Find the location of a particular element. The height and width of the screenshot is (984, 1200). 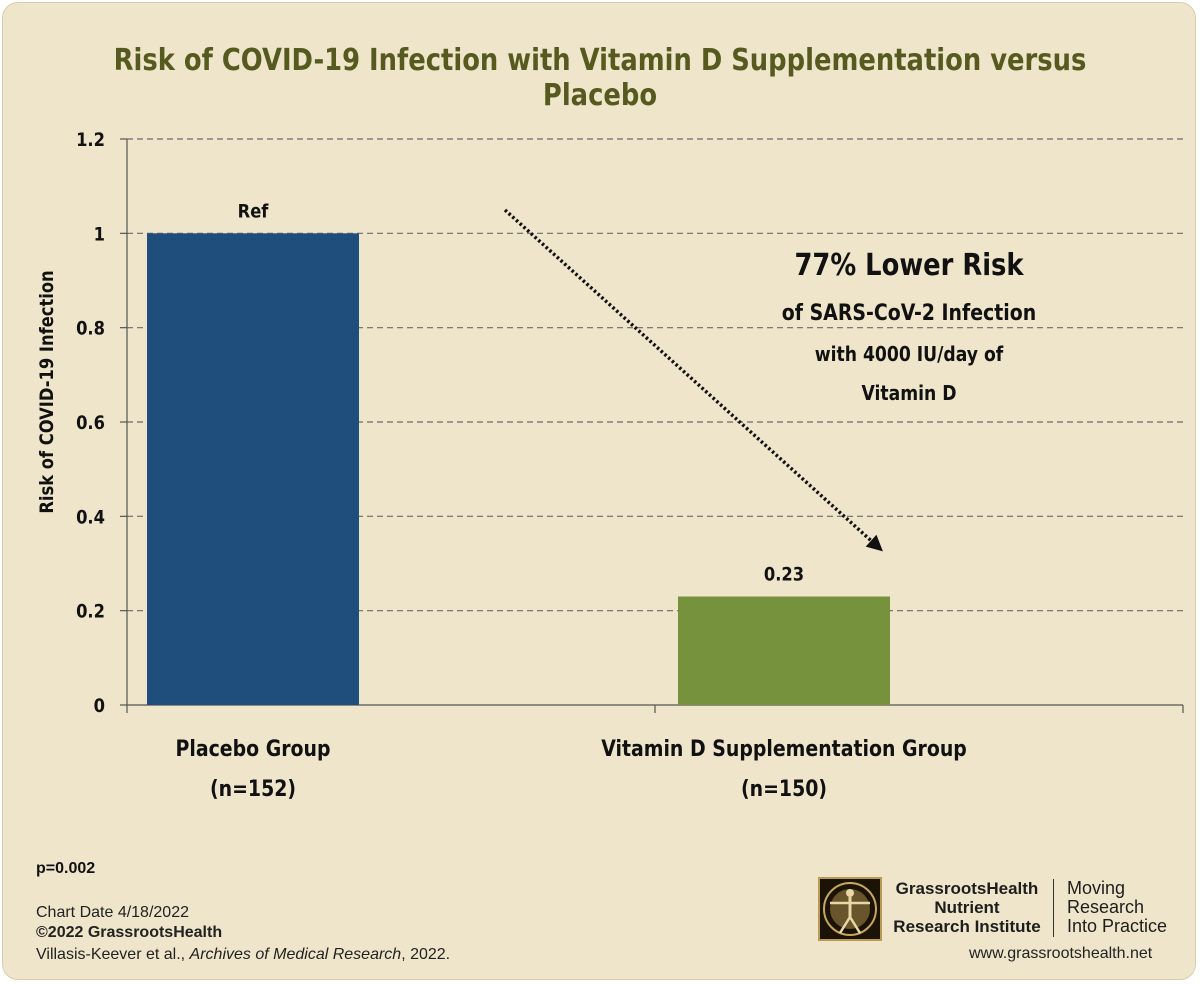

org-line3: Research Institute is located at coordinates (967, 926).